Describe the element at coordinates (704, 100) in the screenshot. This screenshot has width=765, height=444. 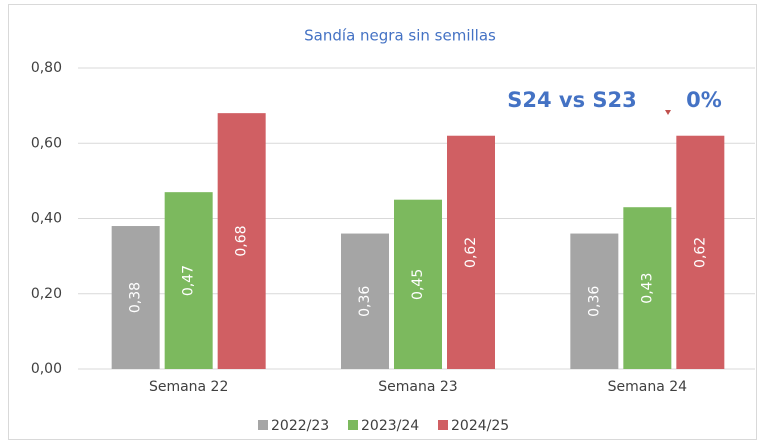
I see `annotation: 0%` at that location.